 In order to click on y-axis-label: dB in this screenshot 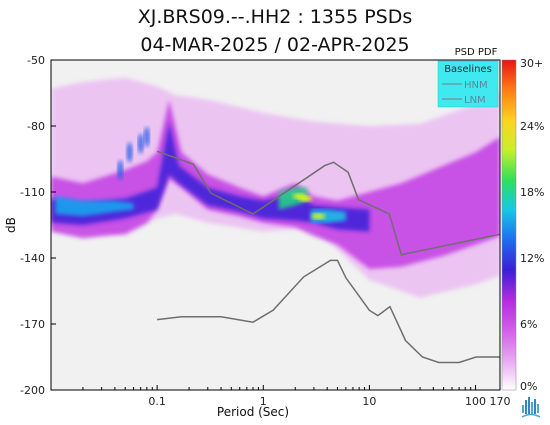, I will do `click(11, 225)`.